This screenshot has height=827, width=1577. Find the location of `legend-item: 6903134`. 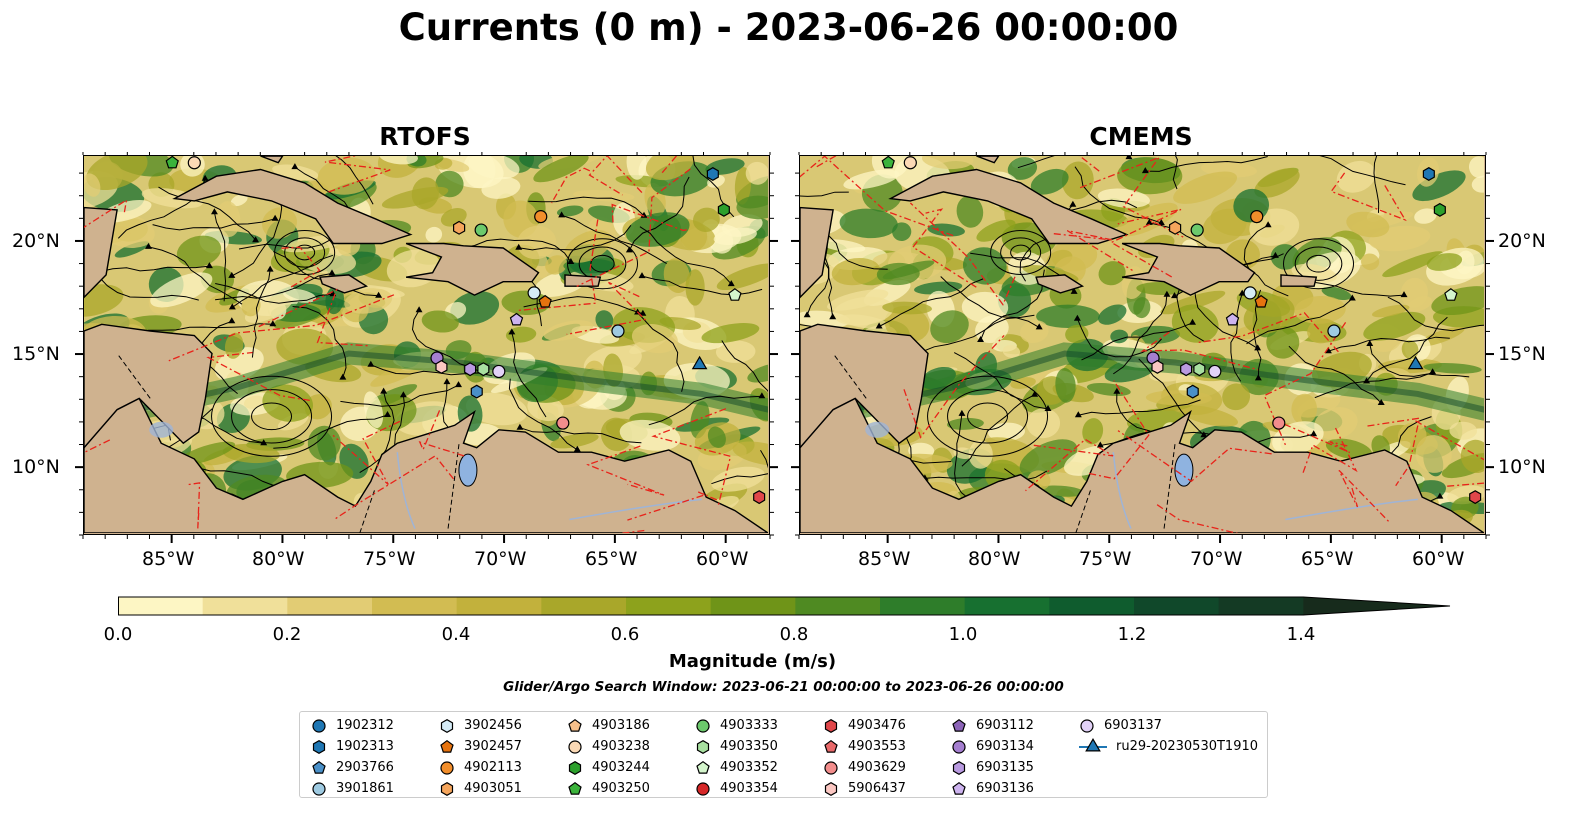

legend-item: 6903134 is located at coordinates (992, 746).